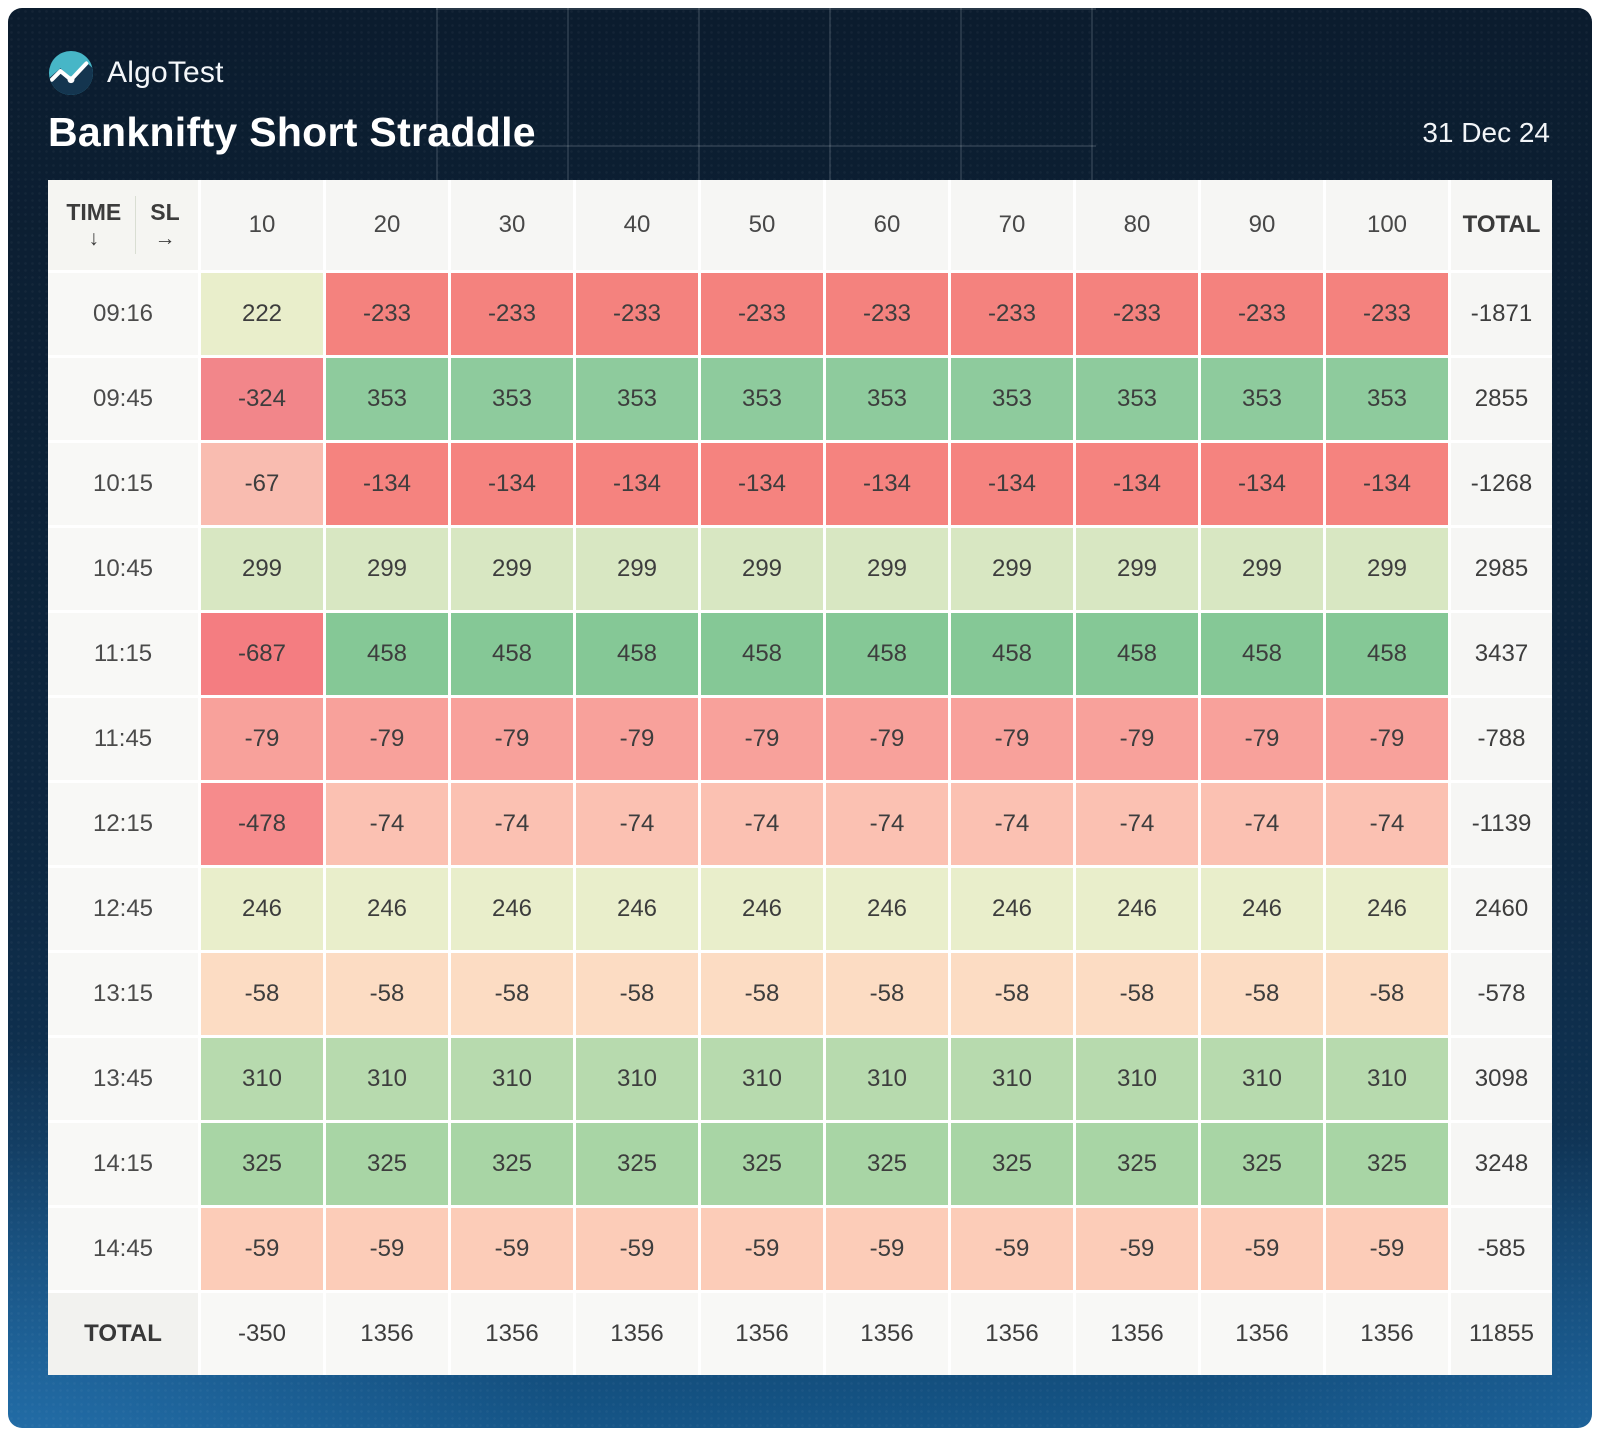 Image resolution: width=1600 pixels, height=1436 pixels. What do you see at coordinates (123, 994) in the screenshot?
I see `time-row-label: 13:15` at bounding box center [123, 994].